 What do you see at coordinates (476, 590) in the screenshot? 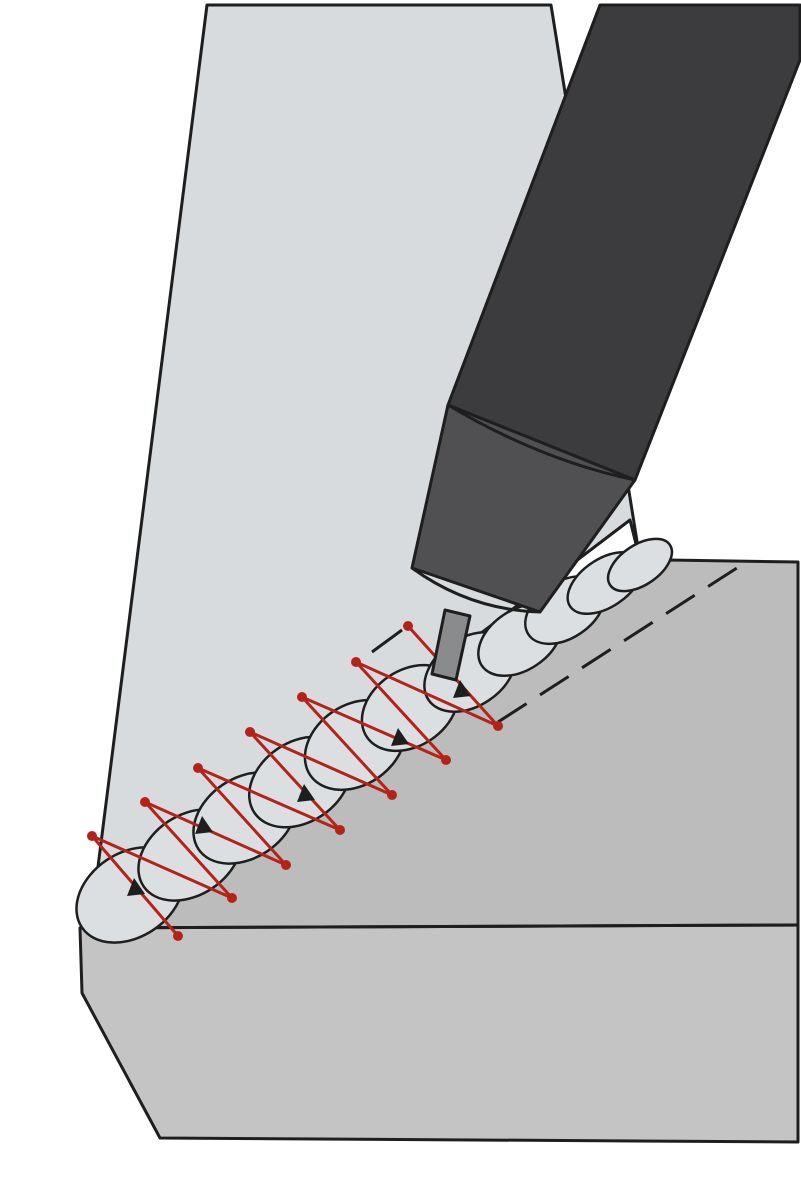
I see `torch-nozzle-tip` at bounding box center [476, 590].